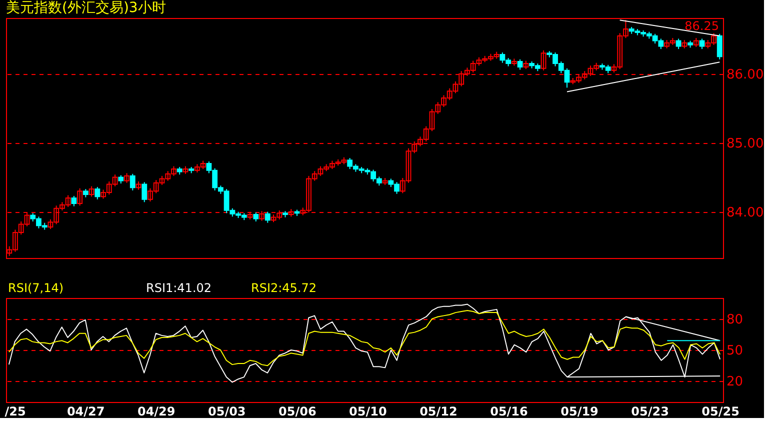  Describe the element at coordinates (650, 411) in the screenshot. I see `category-label: 05/23` at that location.